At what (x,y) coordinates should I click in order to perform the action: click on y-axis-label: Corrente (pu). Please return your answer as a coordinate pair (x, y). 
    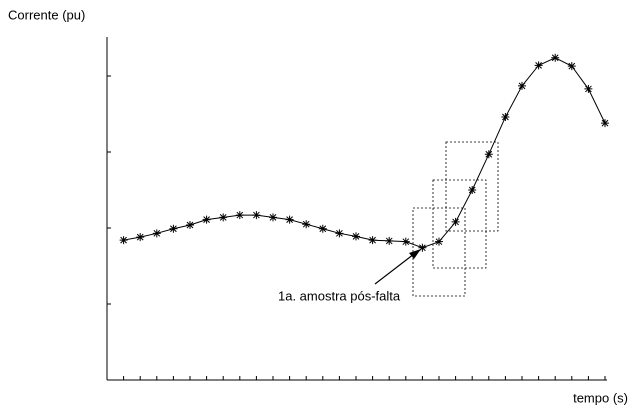
    Looking at the image, I should click on (46, 14).